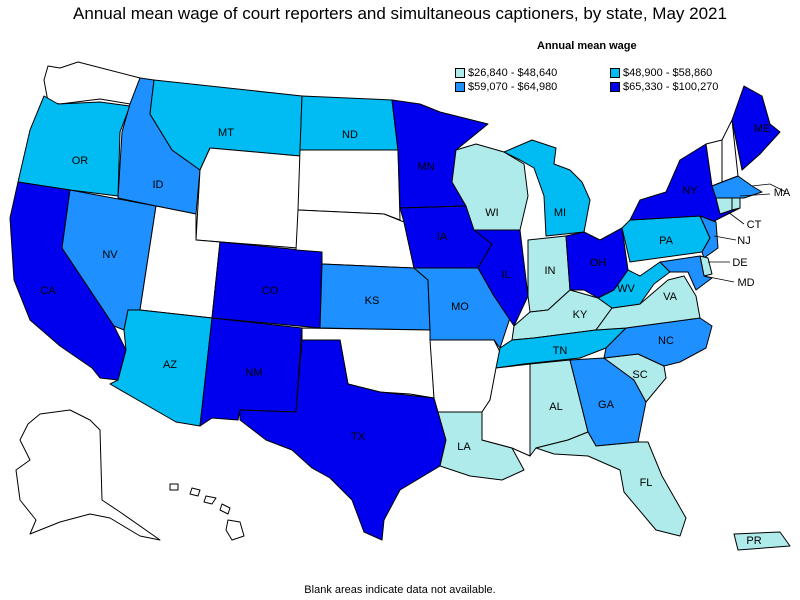 The width and height of the screenshot is (800, 600). What do you see at coordinates (739, 263) in the screenshot?
I see `state-label-DE: DE` at bounding box center [739, 263].